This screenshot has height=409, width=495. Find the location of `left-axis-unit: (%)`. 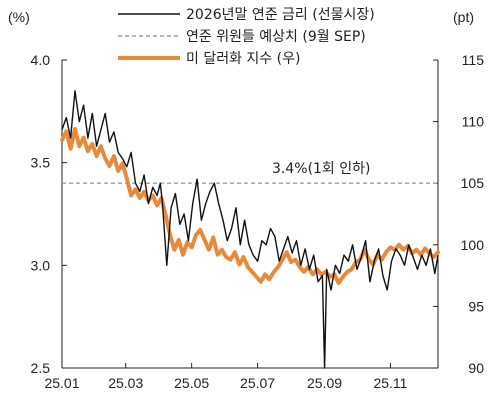

left-axis-unit: (%) is located at coordinates (19, 17).